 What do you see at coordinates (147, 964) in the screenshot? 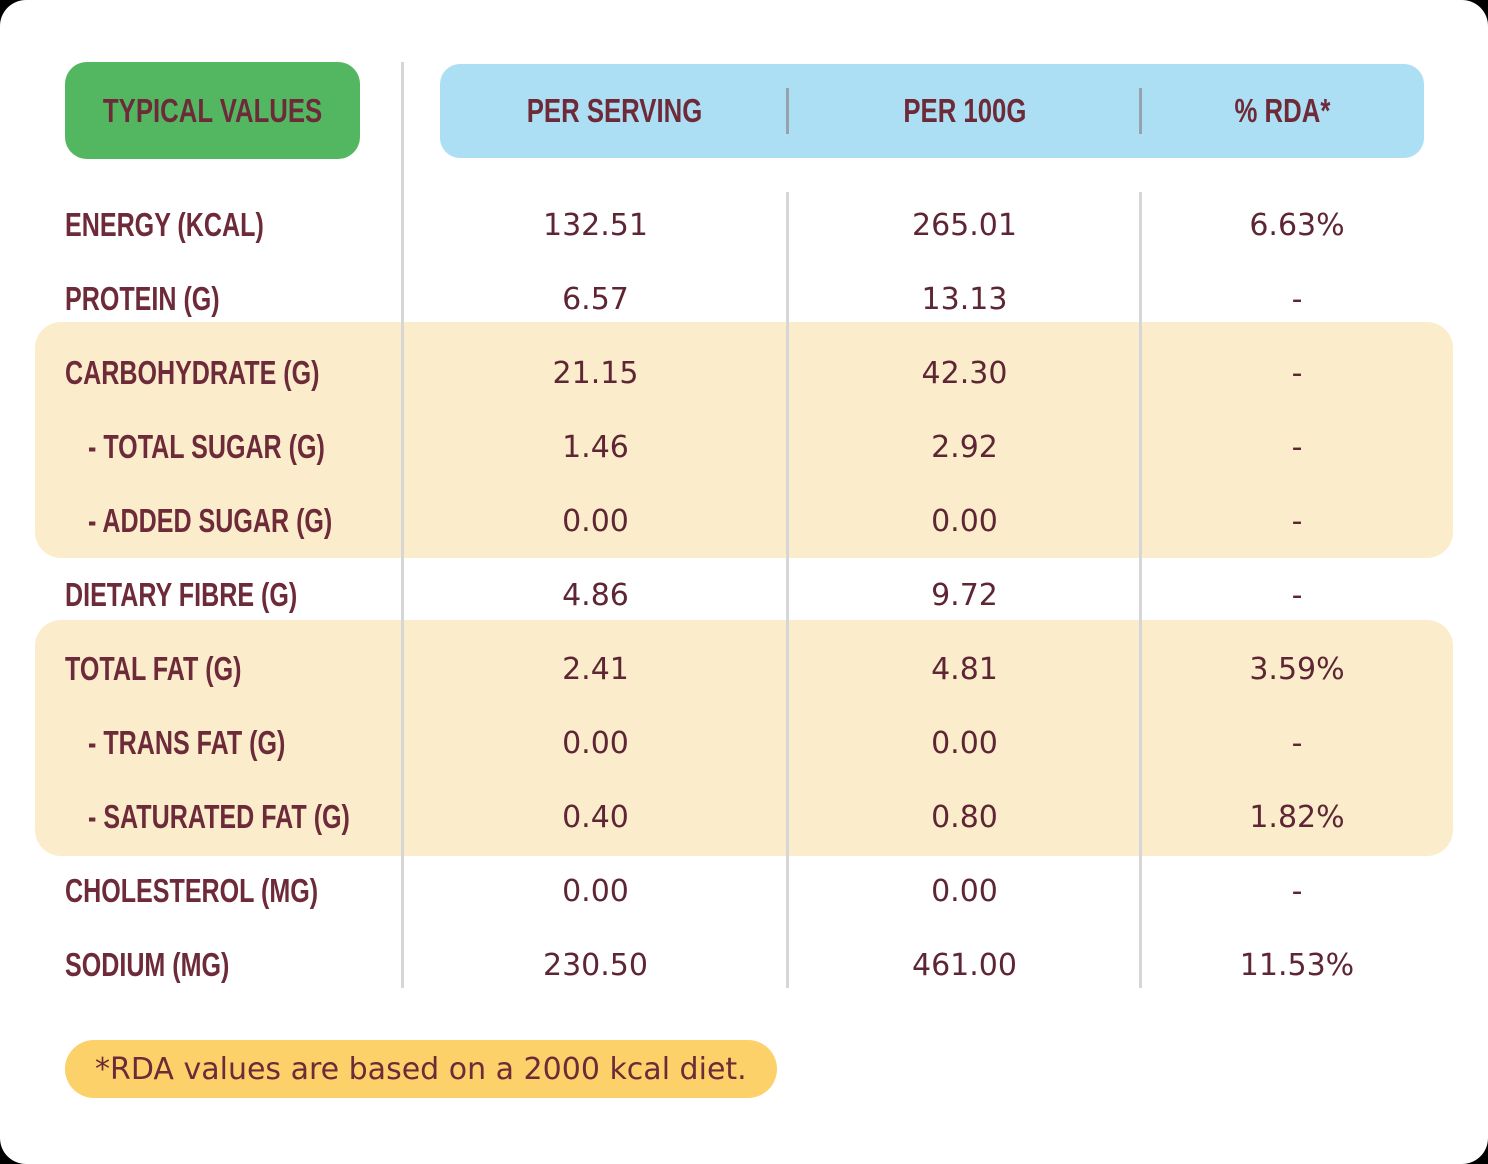
I see `row-label: SODIUM (MG)` at bounding box center [147, 964].